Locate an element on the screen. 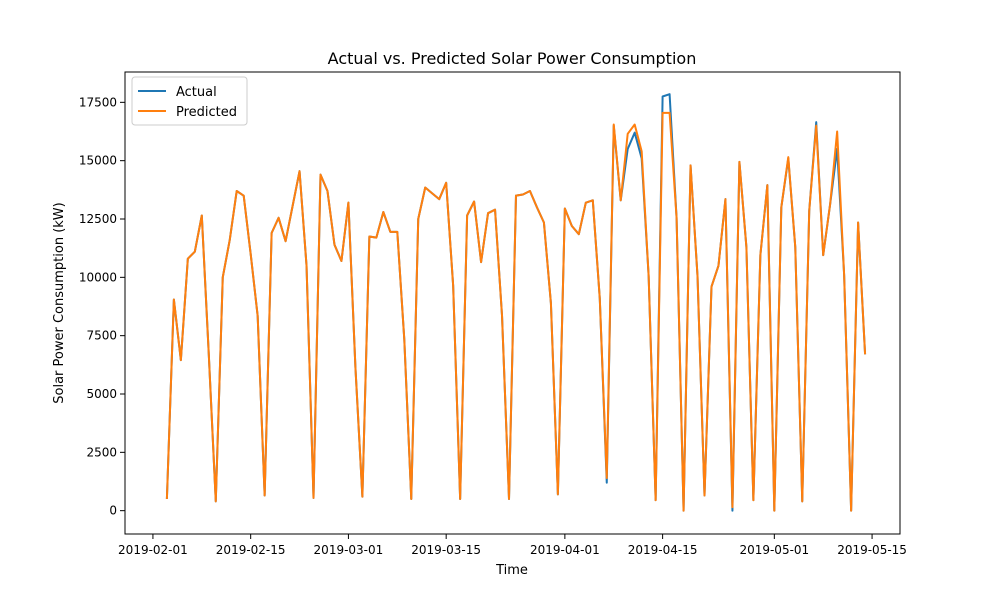 This screenshot has width=1000, height=600. x-tick-label: 2019-04-15 is located at coordinates (663, 550).